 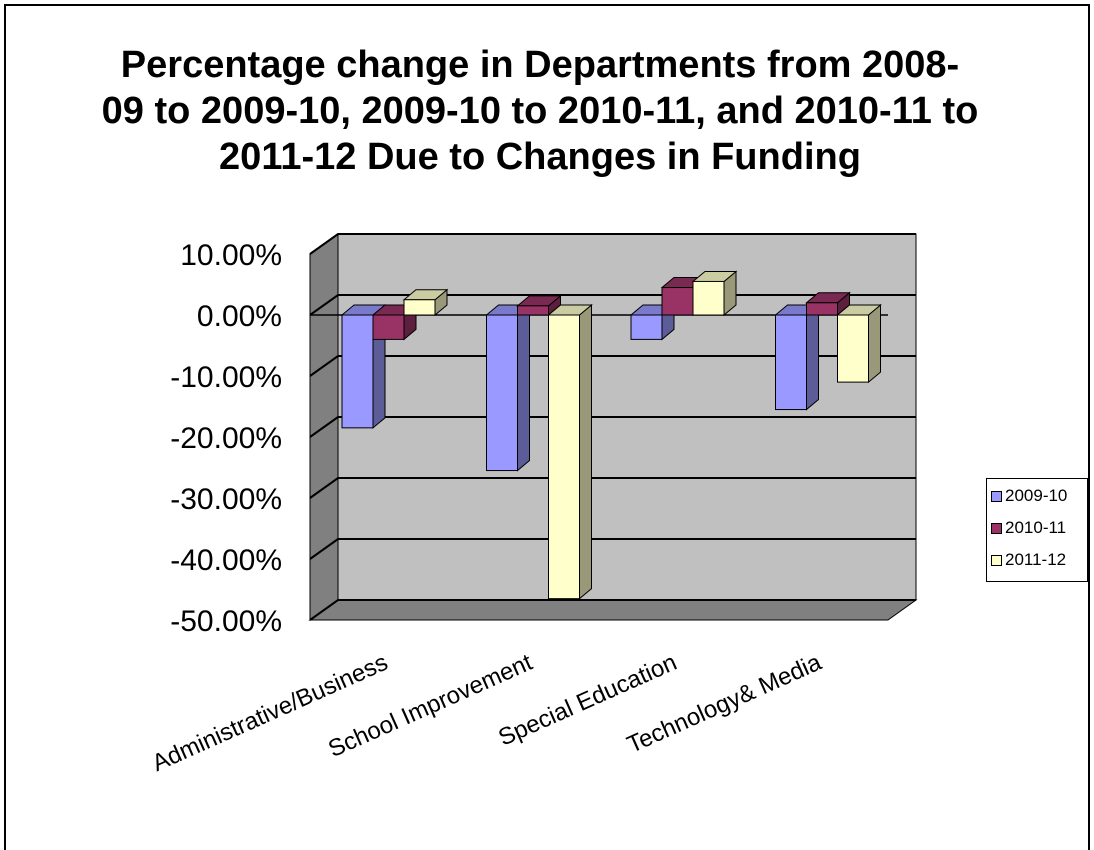 I want to click on legend-item: 2011-12, so click(x=1037, y=560).